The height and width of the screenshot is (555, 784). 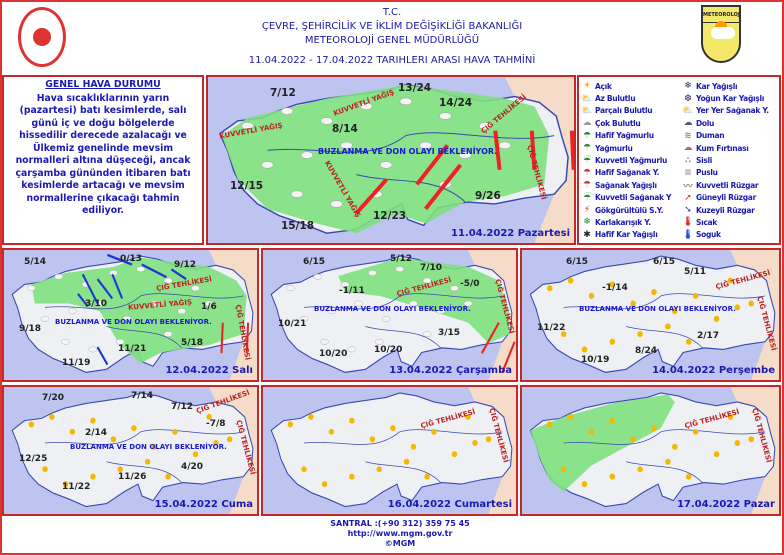 What do you see at coordinates (450, 370) in the screenshot?
I see `map-date-label: 13.04.2022 Çarşamba` at bounding box center [450, 370].